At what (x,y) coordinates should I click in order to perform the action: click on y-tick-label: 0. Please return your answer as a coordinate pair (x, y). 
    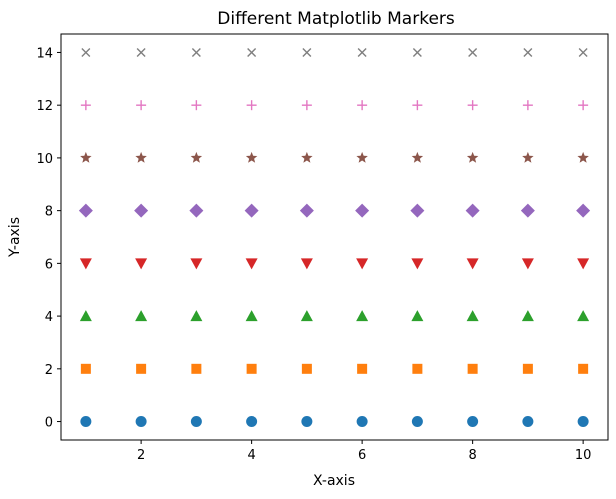
    Looking at the image, I should click on (49, 423).